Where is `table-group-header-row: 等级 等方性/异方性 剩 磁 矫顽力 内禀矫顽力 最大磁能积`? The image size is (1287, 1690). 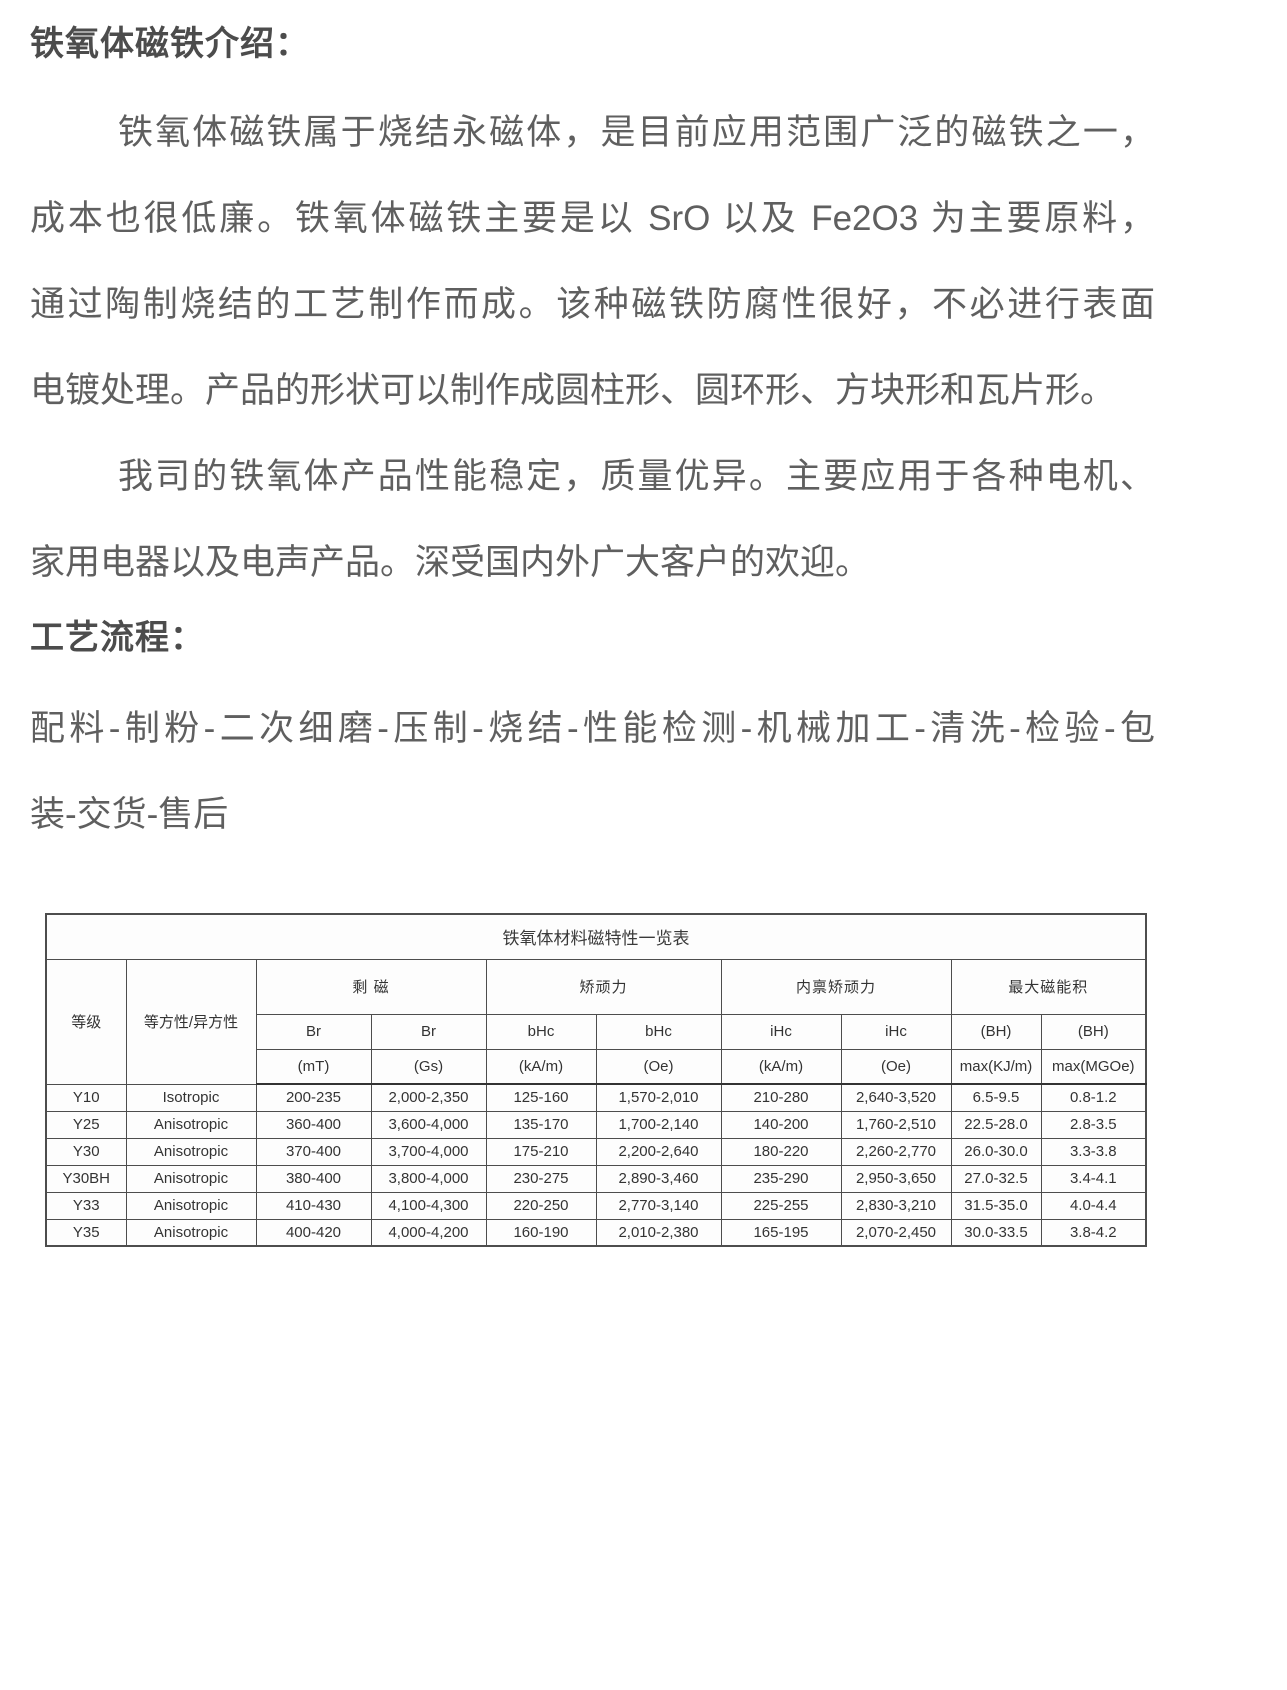
table-group-header-row: 等级 等方性/异方性 剩 磁 矫顽力 内禀矫顽力 最大磁能积 is located at coordinates (596, 1021).